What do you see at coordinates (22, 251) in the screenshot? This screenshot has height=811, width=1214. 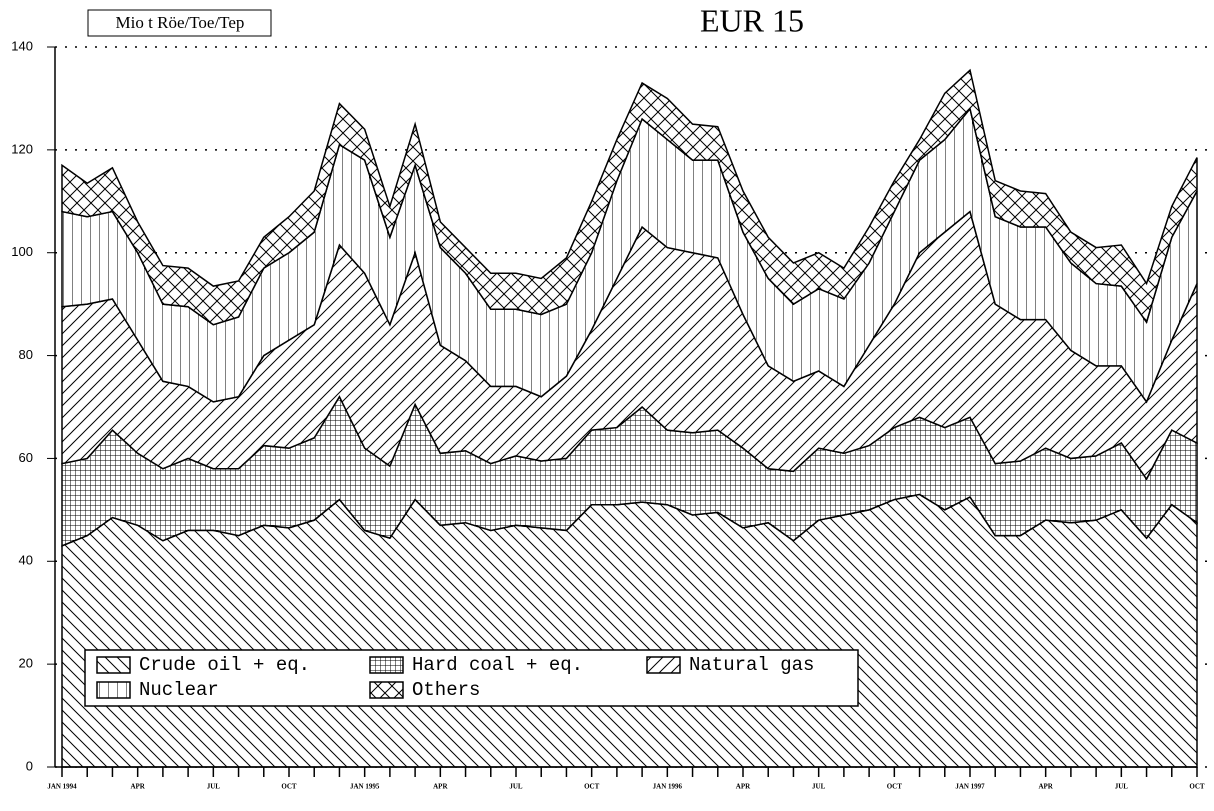 I see `y-tick-label: 100` at bounding box center [22, 251].